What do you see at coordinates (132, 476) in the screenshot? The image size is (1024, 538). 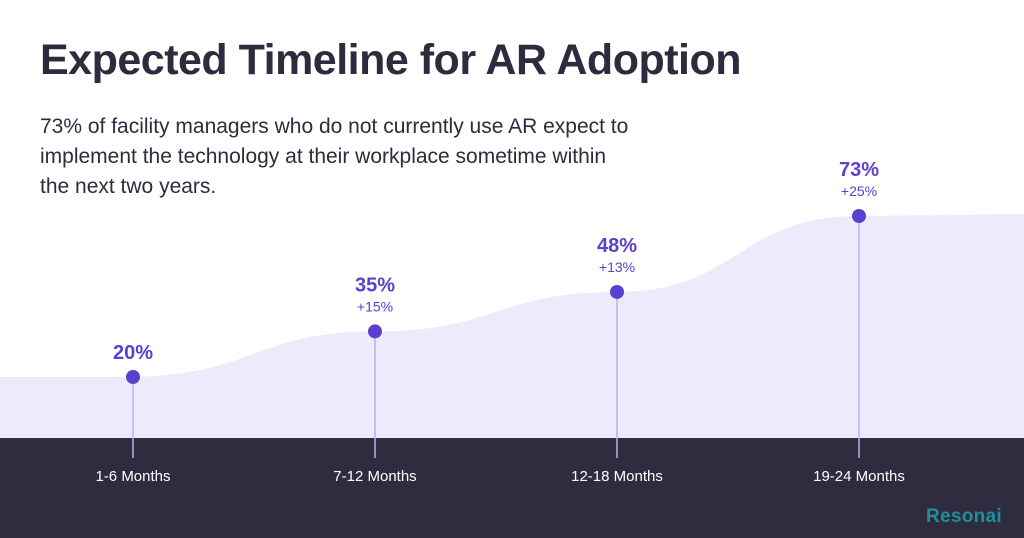 I see `category-label: 1-6 Months` at bounding box center [132, 476].